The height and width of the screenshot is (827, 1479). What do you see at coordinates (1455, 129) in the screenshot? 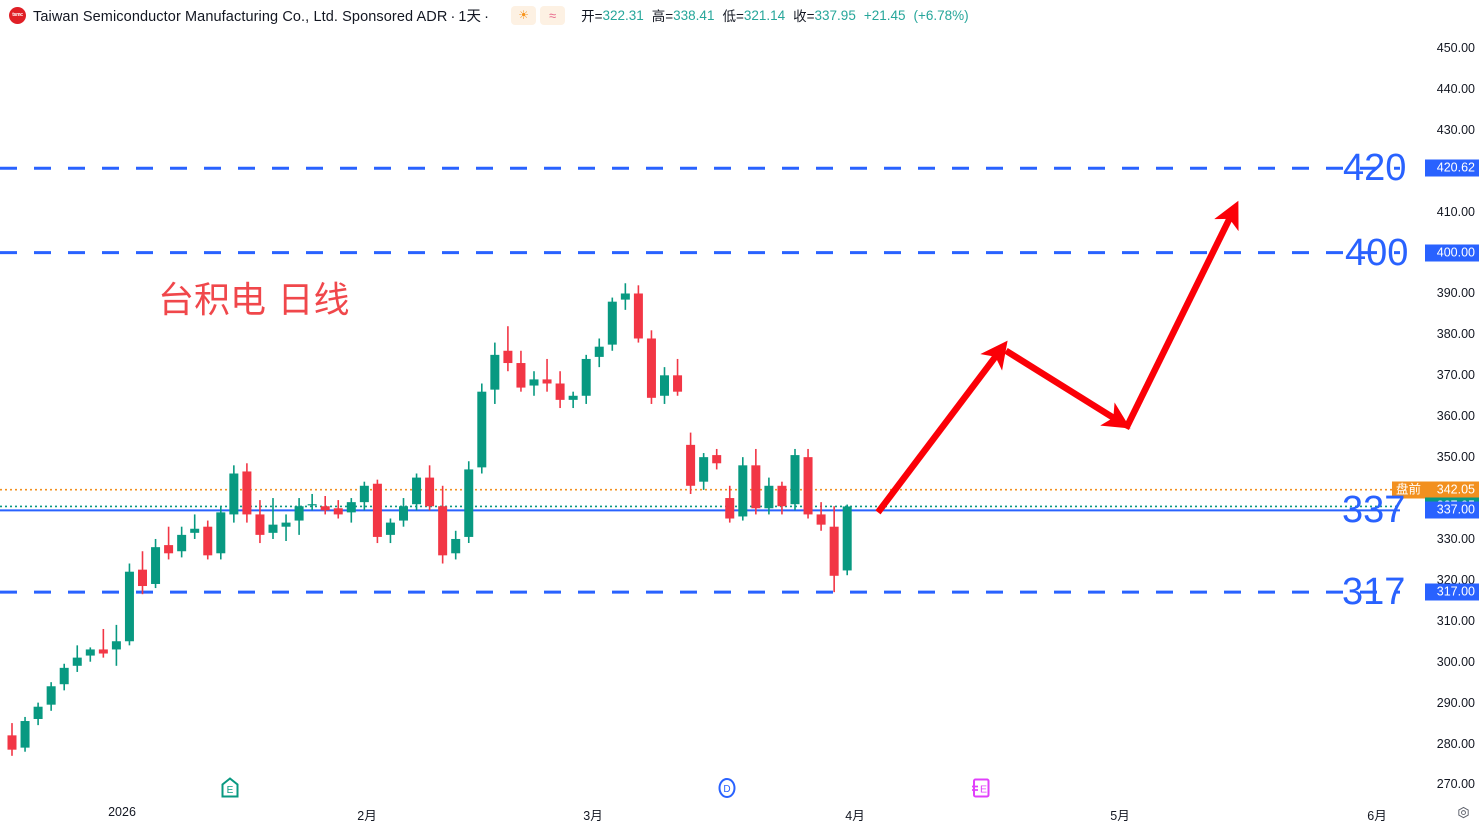
I see `price-tick: 430.00` at bounding box center [1455, 129].